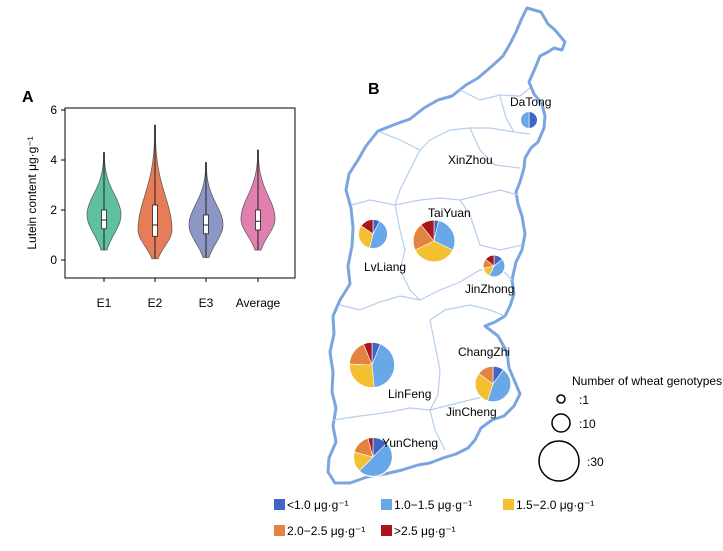 The height and width of the screenshot is (551, 723). Describe the element at coordinates (279, 504) in the screenshot. I see `legend-swatch-lt1` at that location.